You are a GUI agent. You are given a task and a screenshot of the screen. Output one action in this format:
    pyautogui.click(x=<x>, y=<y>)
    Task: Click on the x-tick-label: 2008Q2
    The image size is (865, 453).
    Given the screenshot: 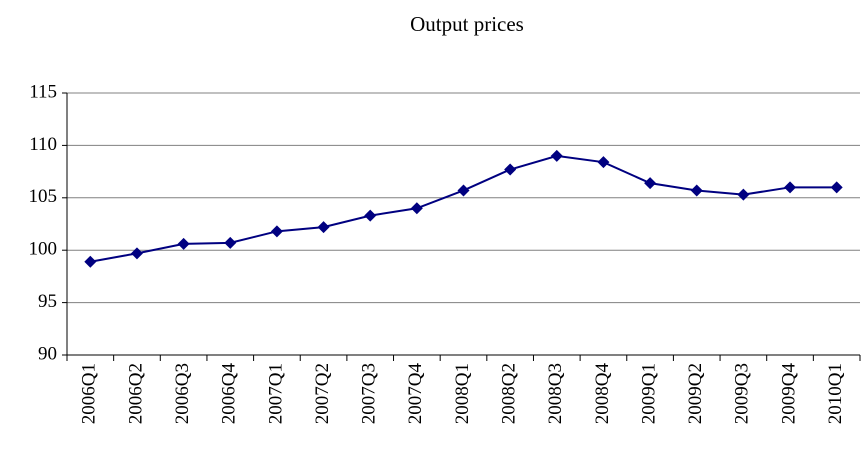 What is the action you would take?
    pyautogui.click(x=509, y=393)
    